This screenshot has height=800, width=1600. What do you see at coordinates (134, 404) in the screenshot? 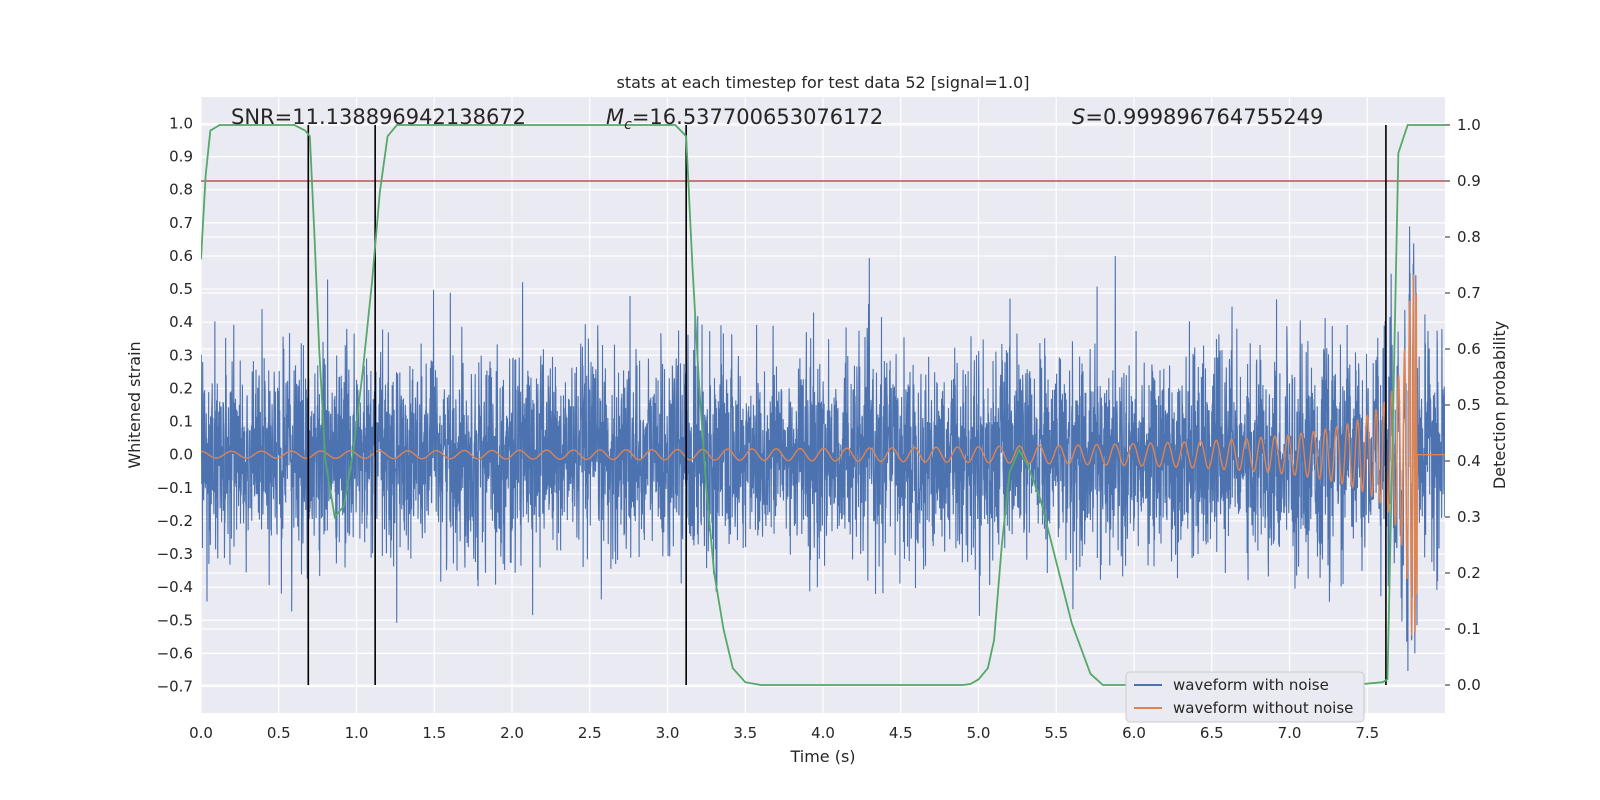
I see `y-axis-label: Whitened strain` at bounding box center [134, 404].